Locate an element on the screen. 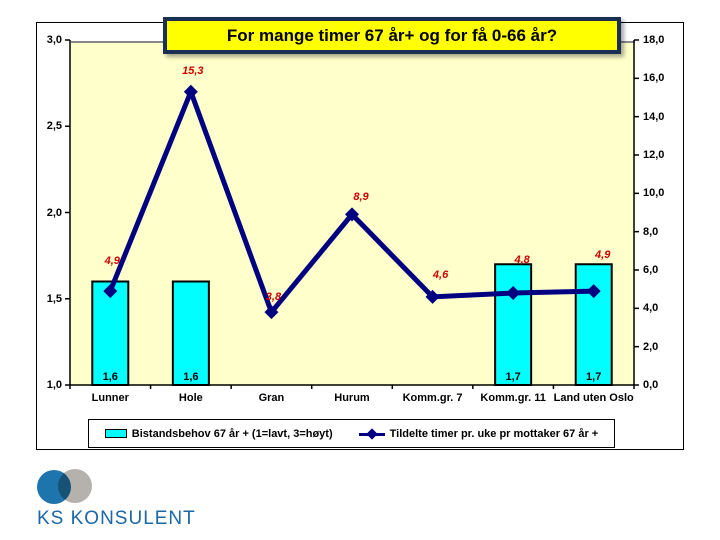  line-marker-swatch-icon is located at coordinates (371, 433).